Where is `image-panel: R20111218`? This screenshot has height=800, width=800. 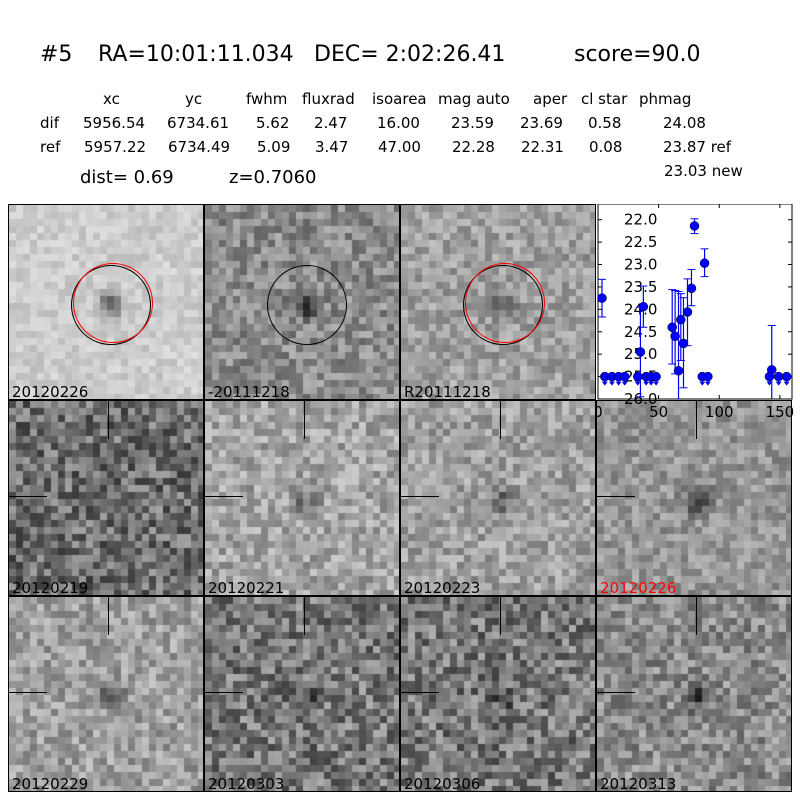 image-panel: R20111218 is located at coordinates (498, 302).